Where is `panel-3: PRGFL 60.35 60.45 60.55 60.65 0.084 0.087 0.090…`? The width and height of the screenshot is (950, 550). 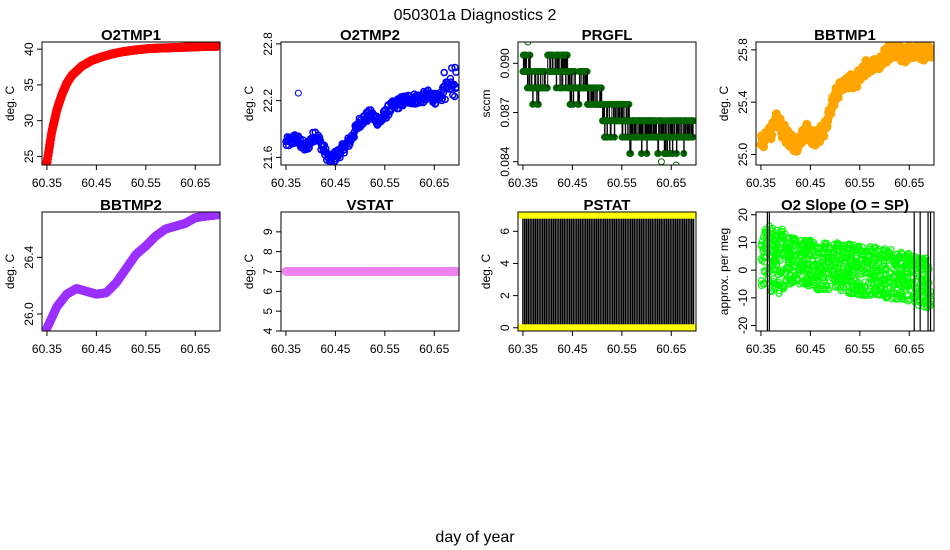
panel-3: PRGFL 60.35 60.45 60.55 60.65 0.084 0.087 0.090… is located at coordinates (588, 108).